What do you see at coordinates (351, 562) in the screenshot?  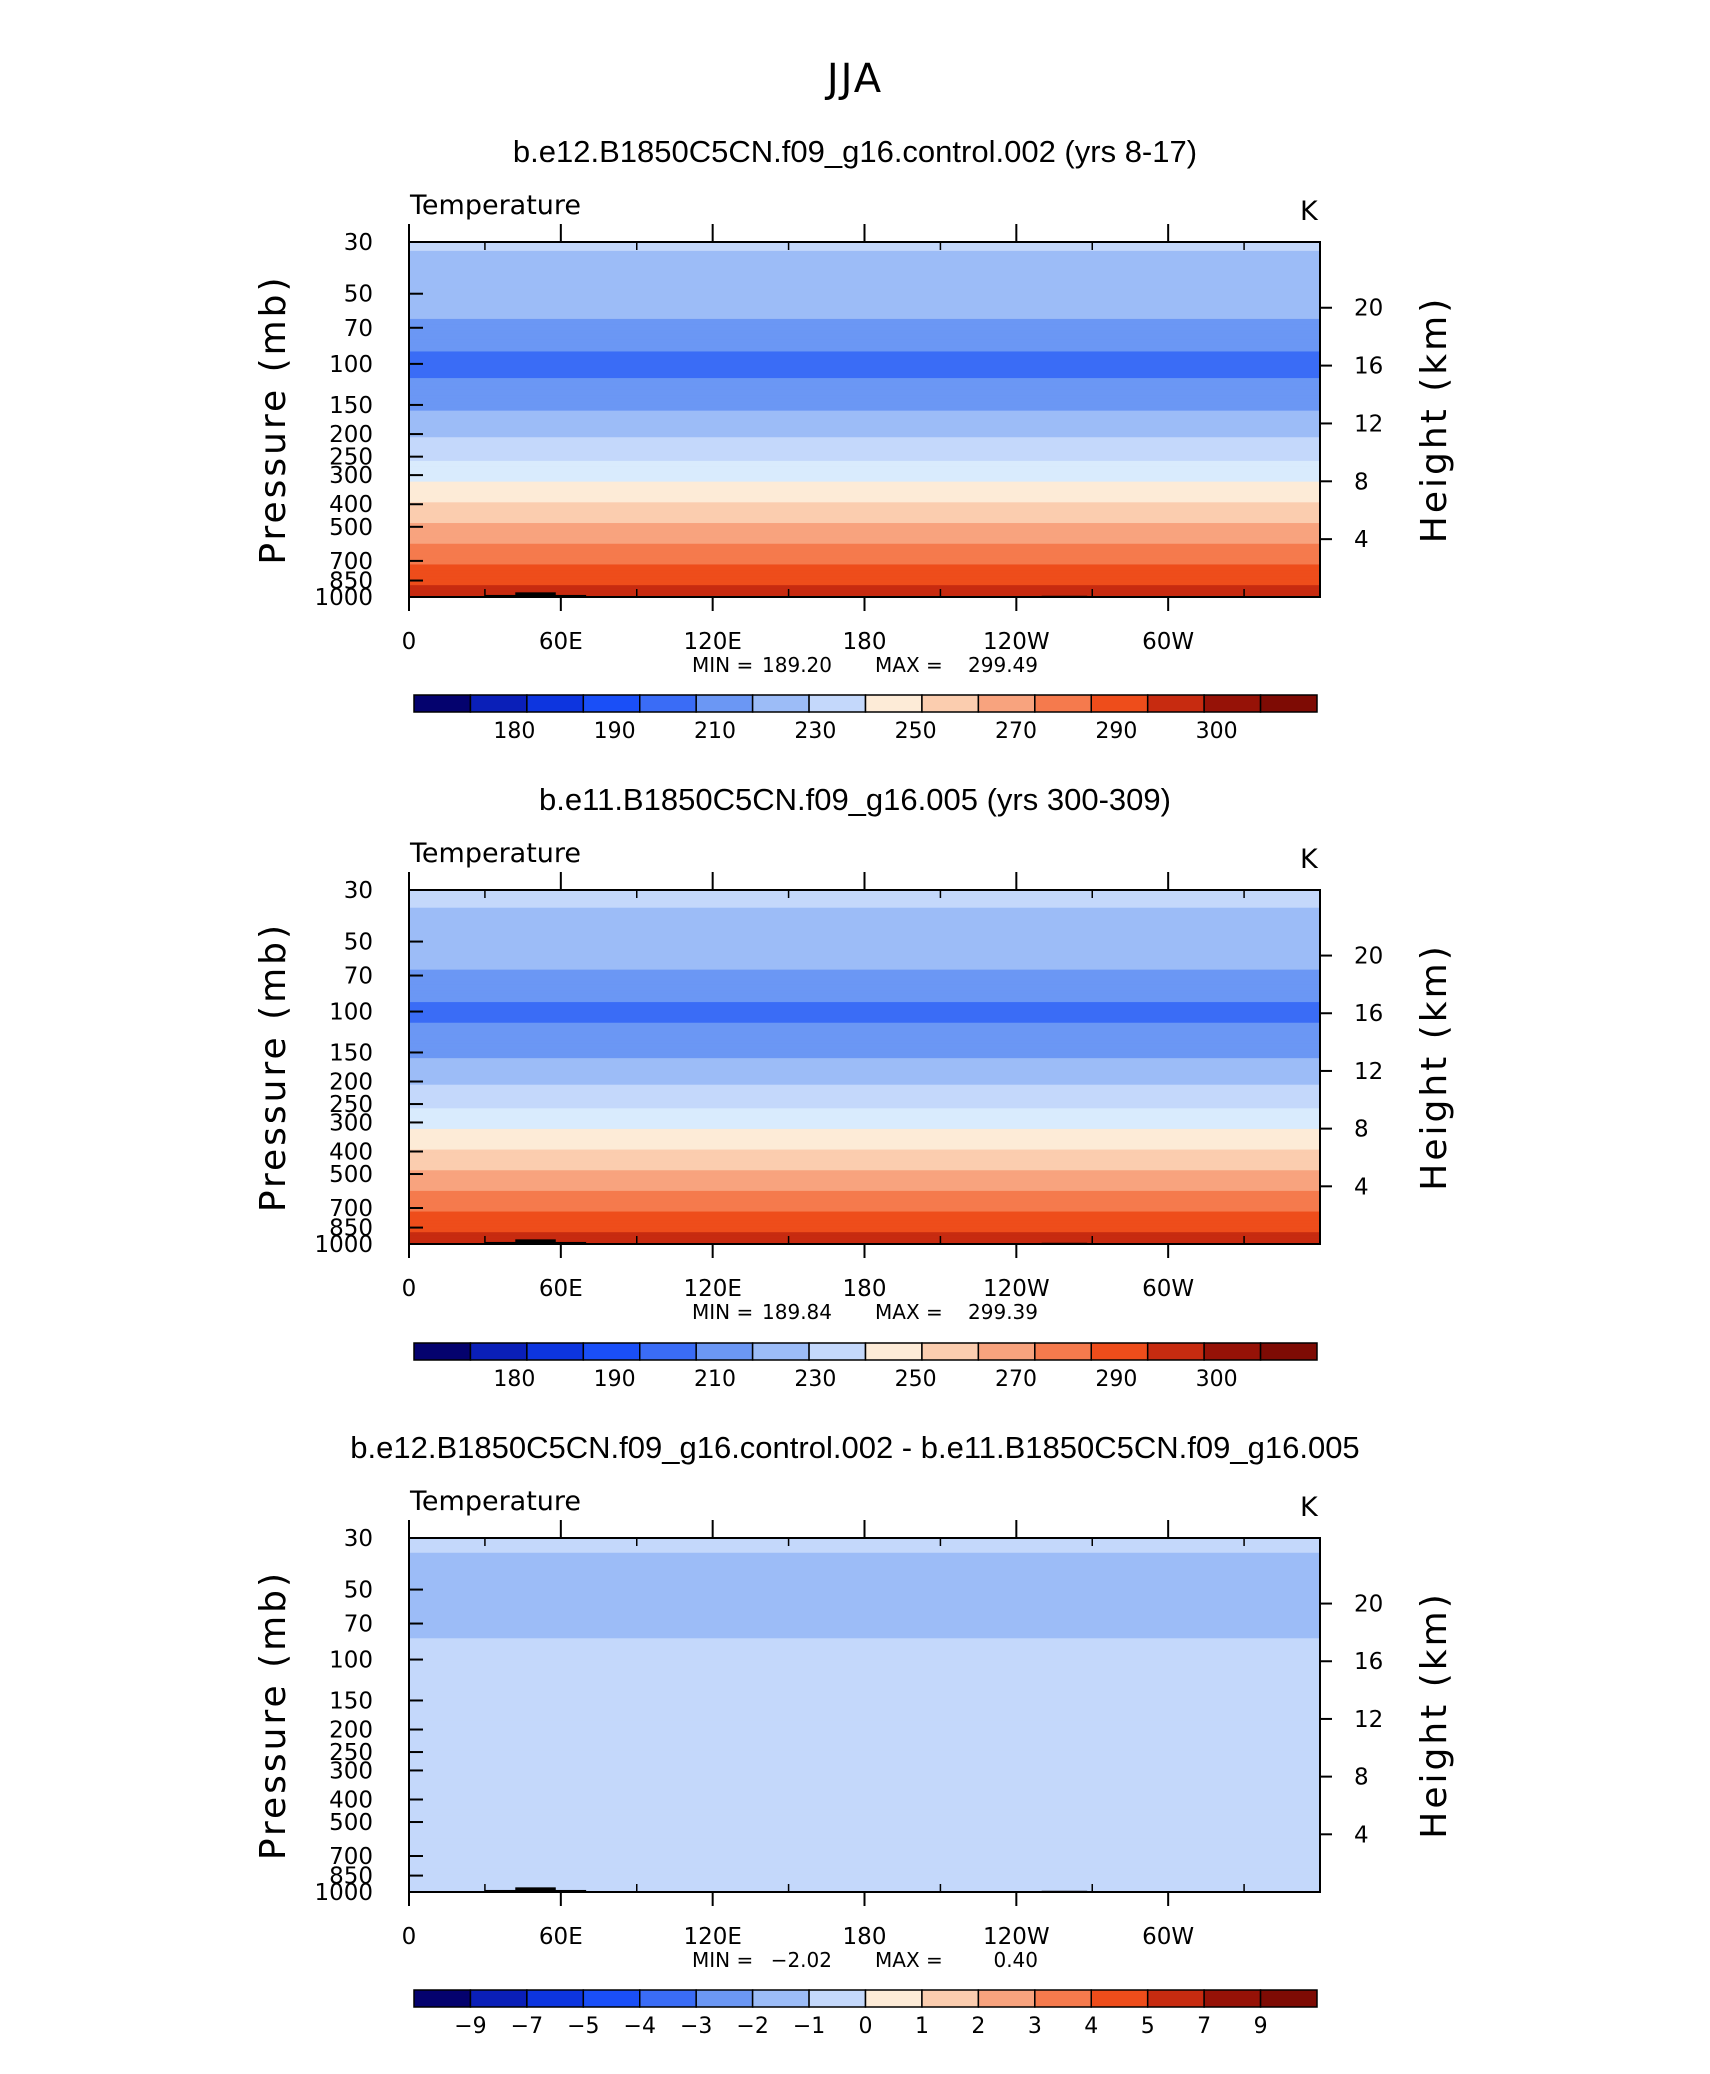 I see `y-tick-label: 700` at bounding box center [351, 562].